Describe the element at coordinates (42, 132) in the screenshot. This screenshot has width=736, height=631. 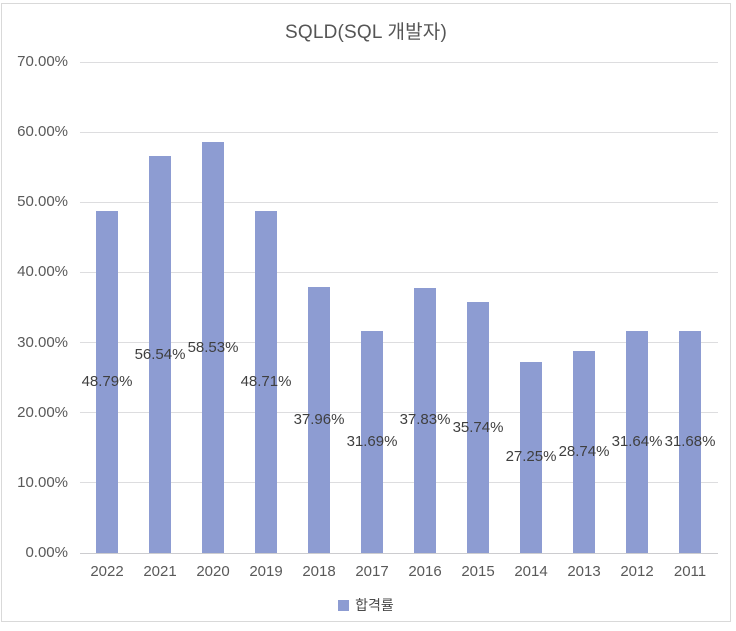
I see `y-axis-tick-label: 60.00%` at that location.